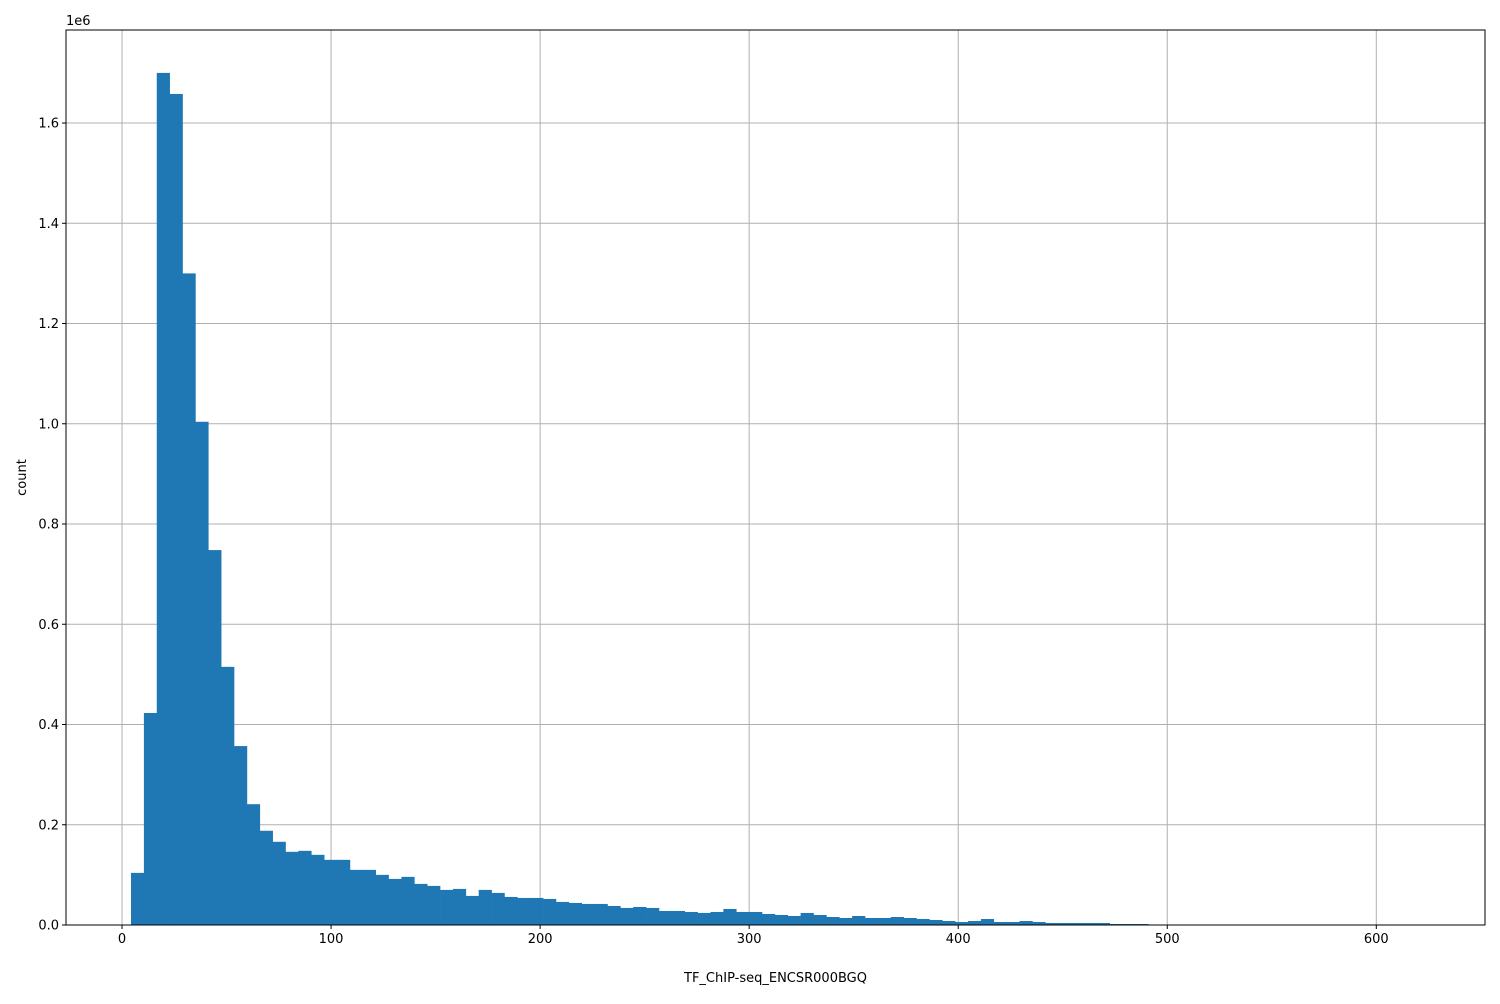 This screenshot has height=1004, width=1500. Describe the element at coordinates (48, 625) in the screenshot. I see `y-tick-label: 0.6` at that location.